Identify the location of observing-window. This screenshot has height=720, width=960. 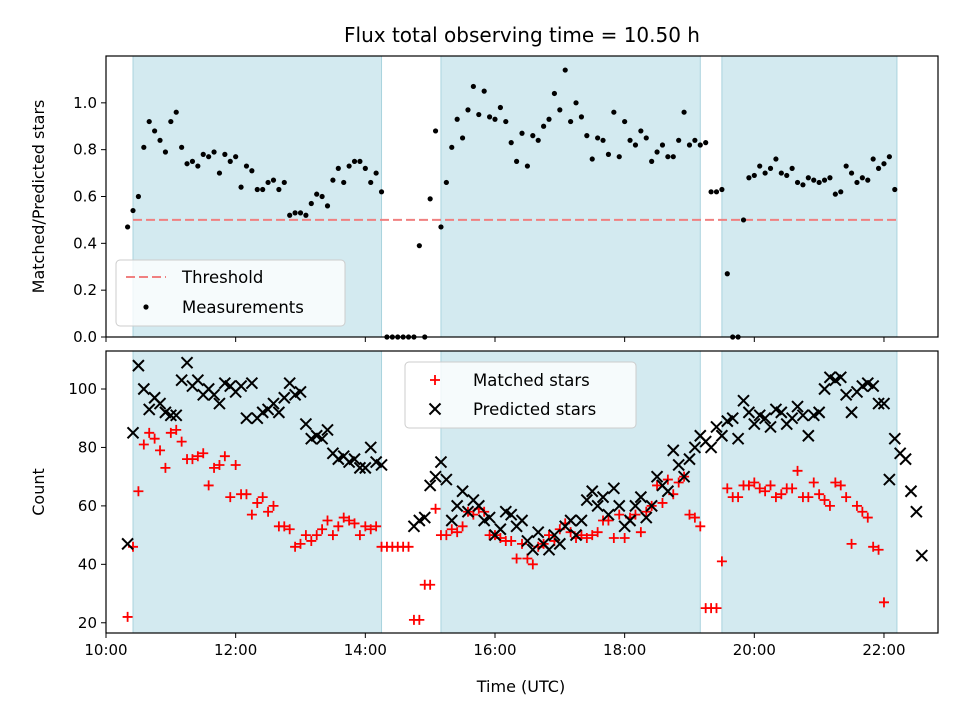
(570, 196).